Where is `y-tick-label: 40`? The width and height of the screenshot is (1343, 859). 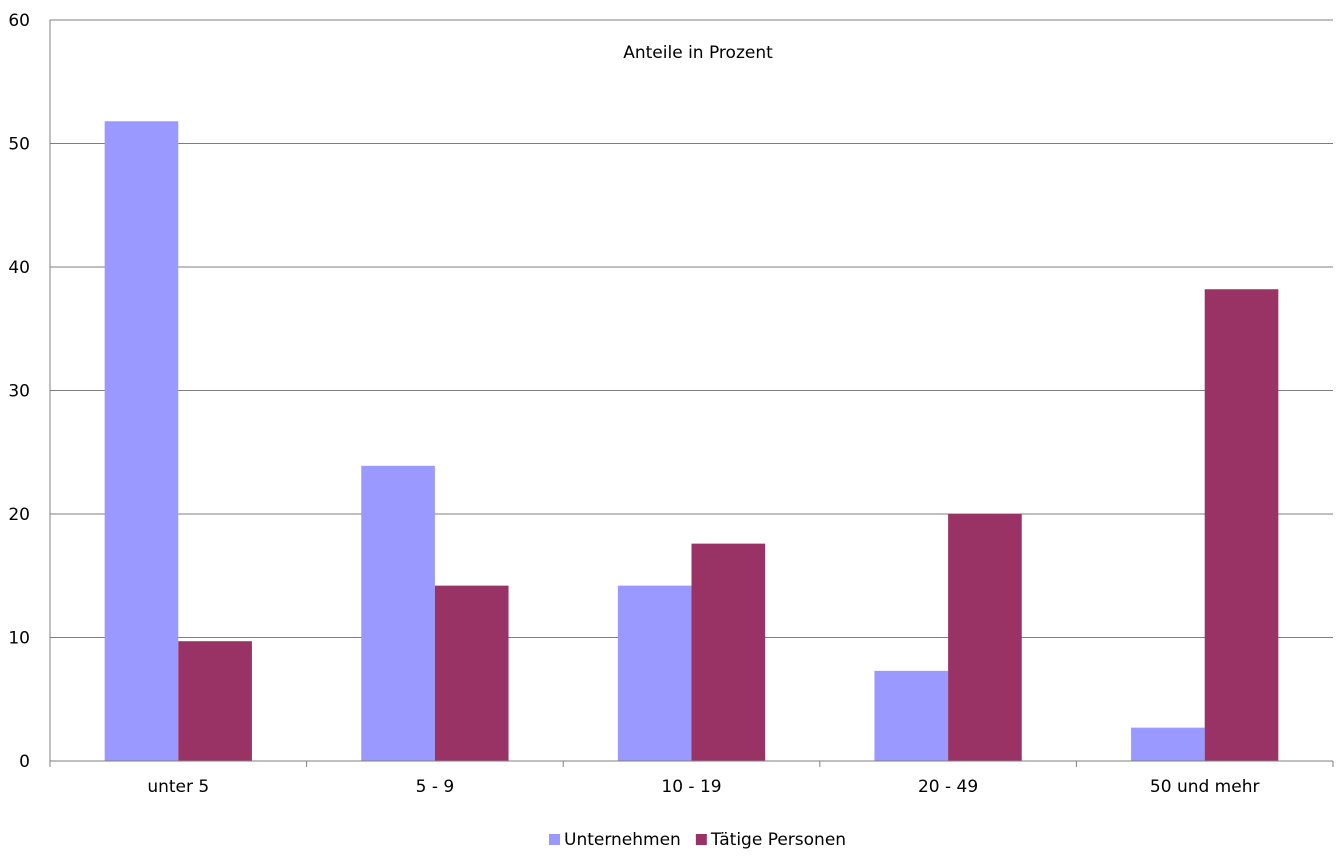 y-tick-label: 40 is located at coordinates (19, 268).